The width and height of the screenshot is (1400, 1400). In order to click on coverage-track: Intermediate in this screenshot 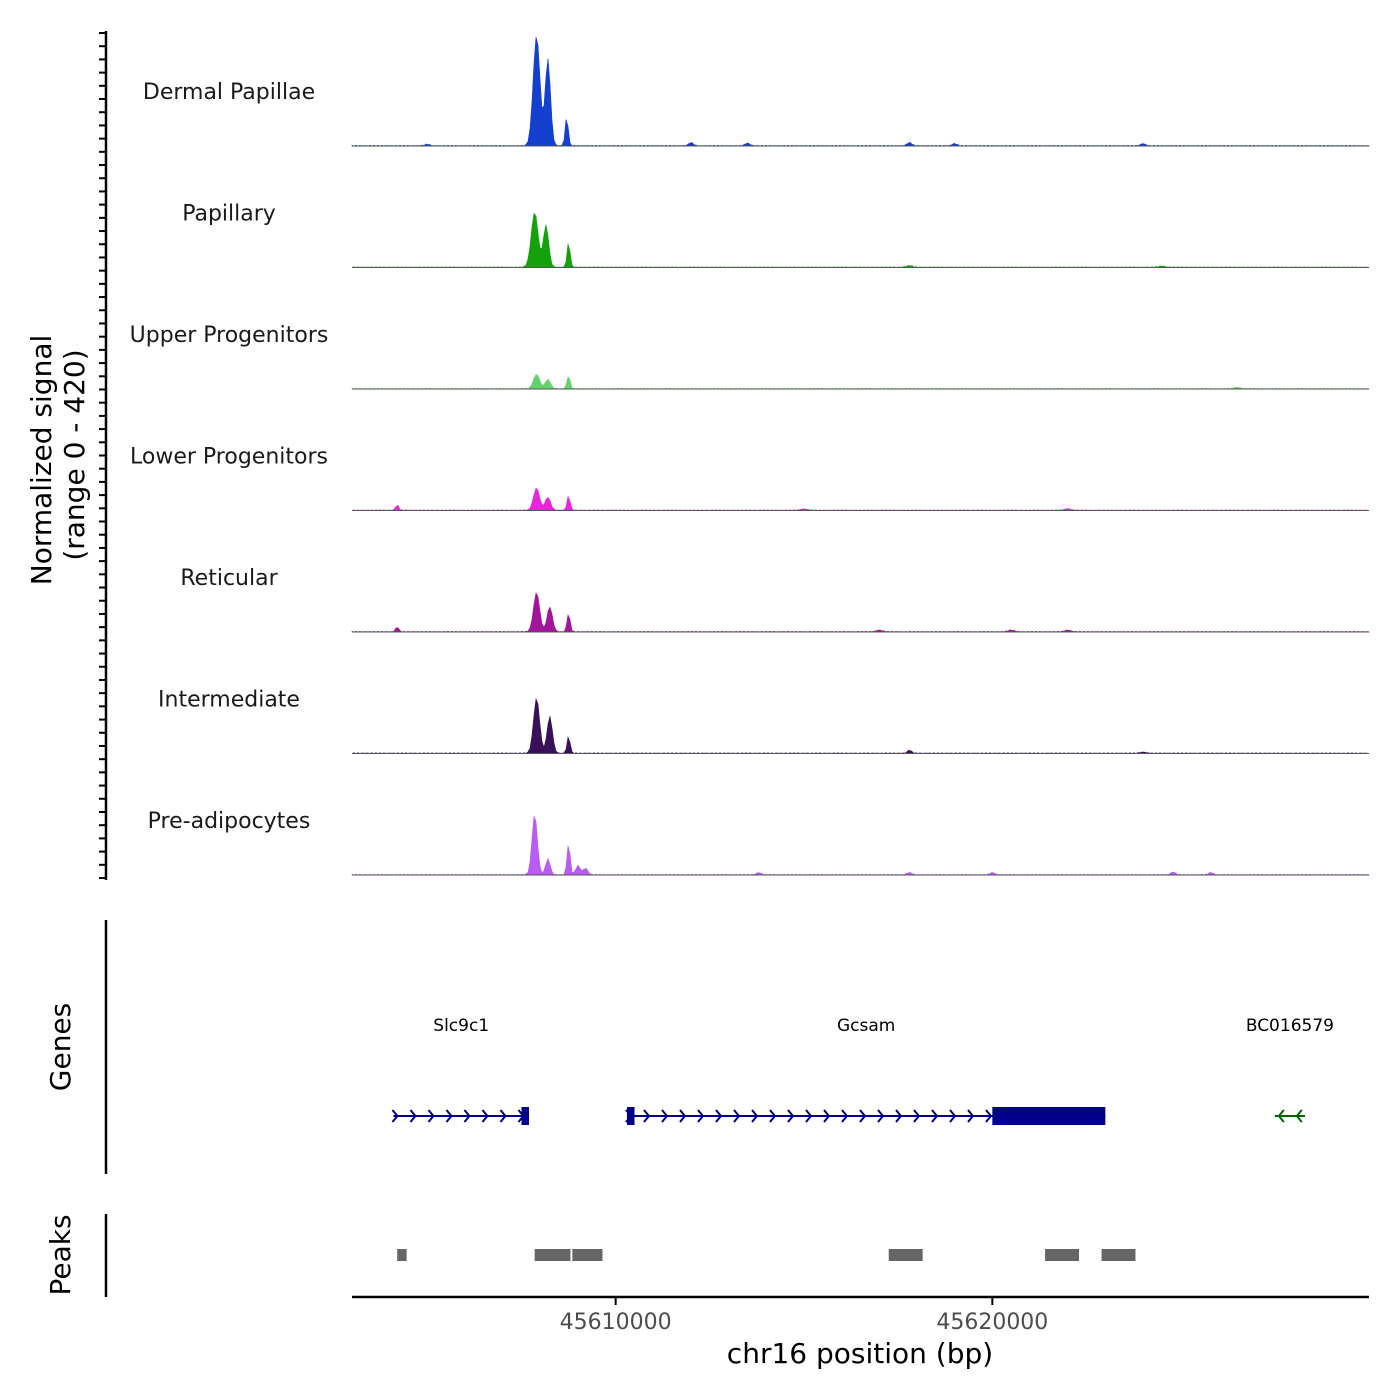, I will do `click(764, 721)`.